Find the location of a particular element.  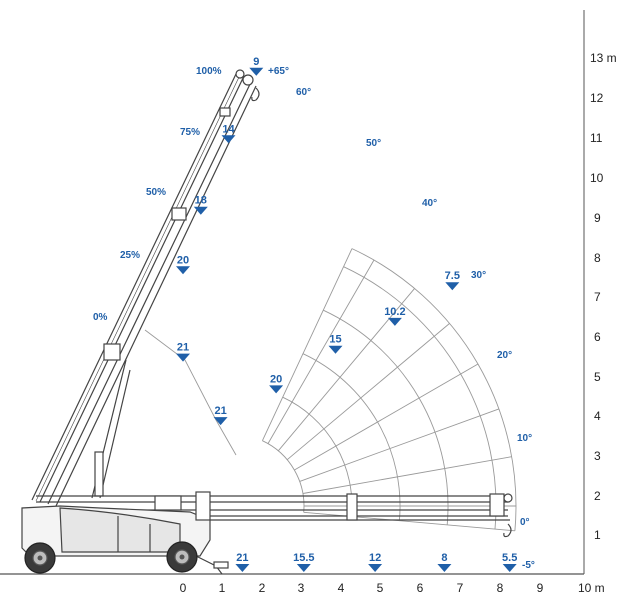

angle-label: 30° is located at coordinates (478, 275).